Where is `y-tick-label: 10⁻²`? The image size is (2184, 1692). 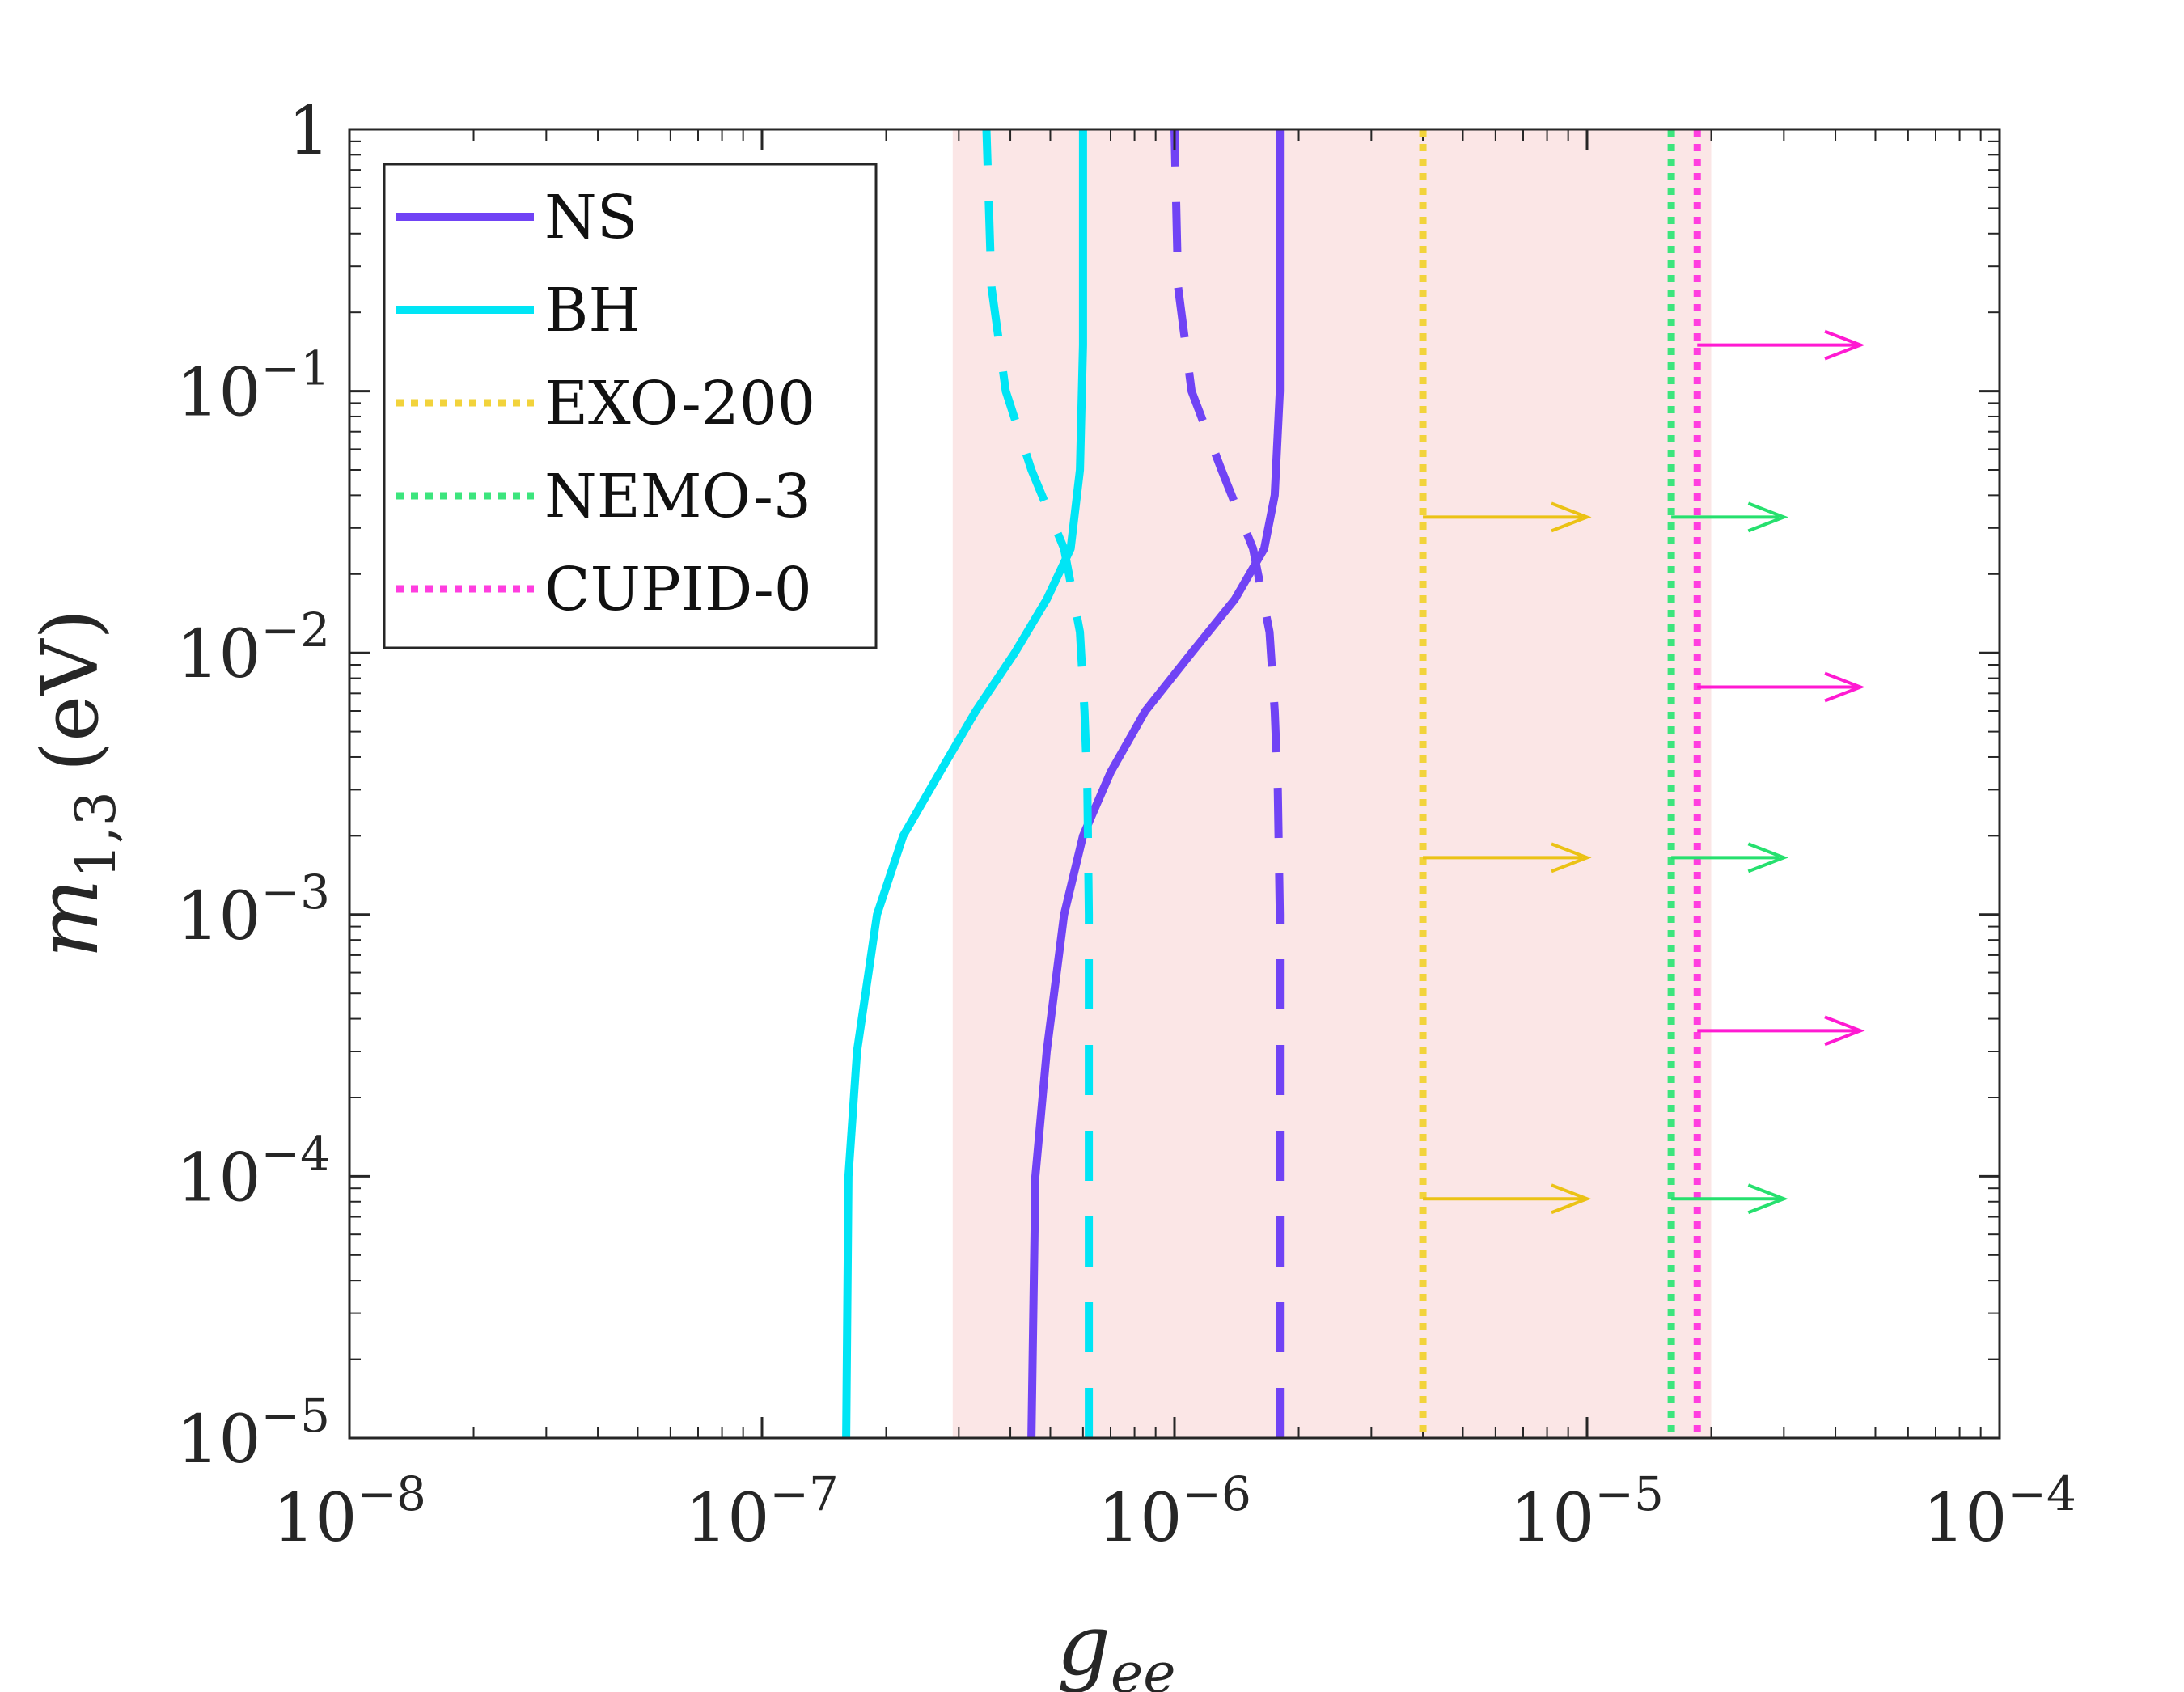 y-tick-label: 10⁻² is located at coordinates (253, 648).